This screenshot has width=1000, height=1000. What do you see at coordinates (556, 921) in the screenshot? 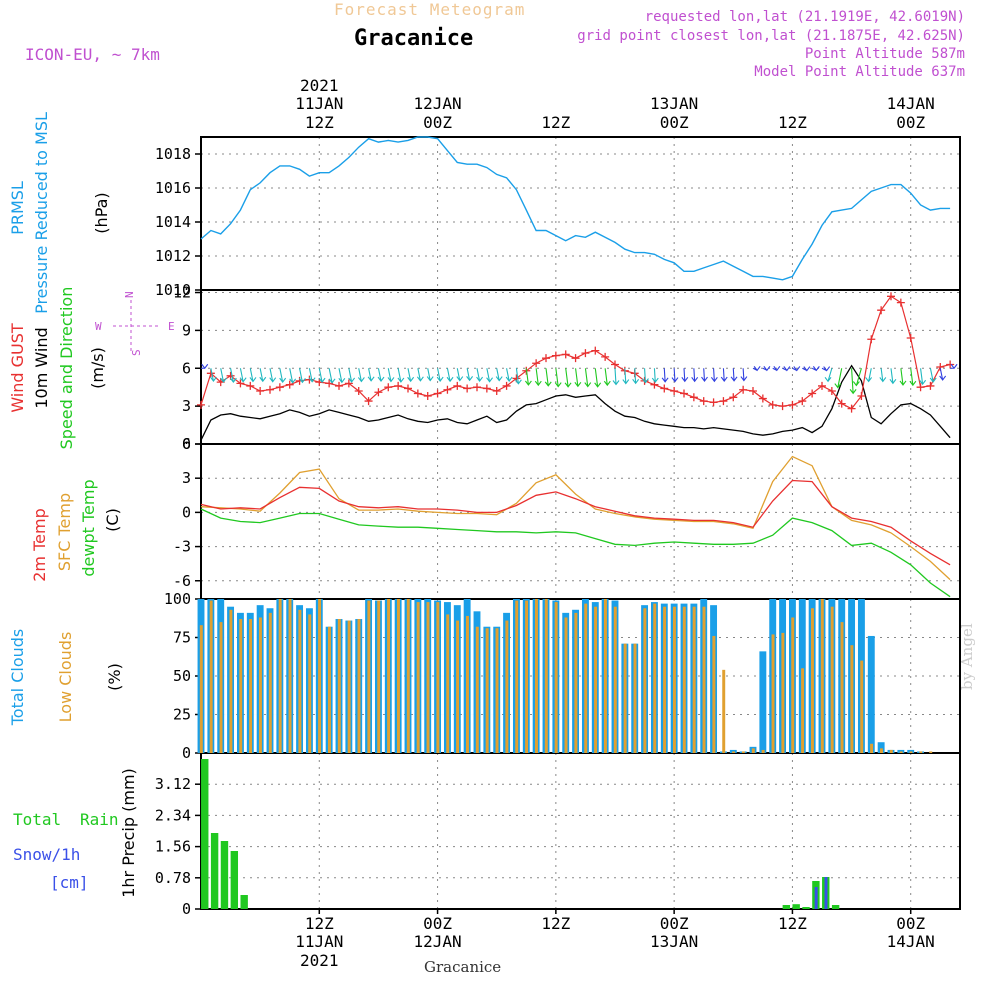
I see `bottom-time-label: 12Z` at bounding box center [556, 921].